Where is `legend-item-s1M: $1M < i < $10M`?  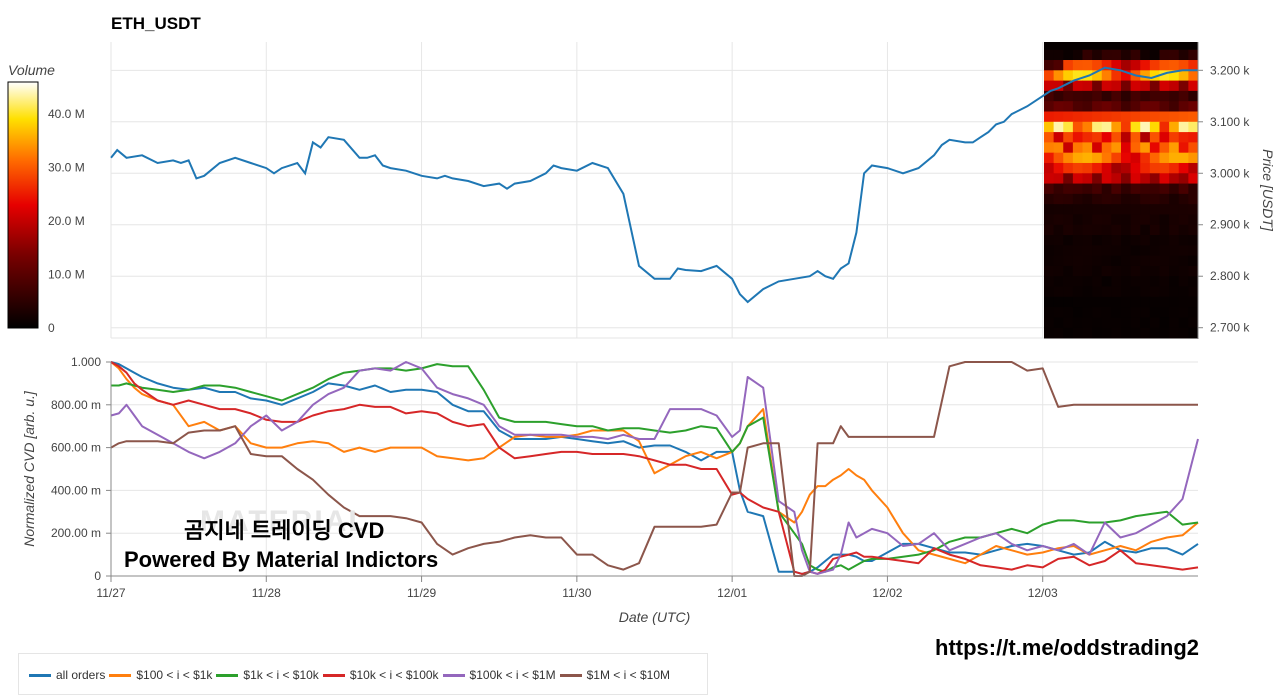 legend-item-s1M: $1M < i < $10M is located at coordinates (614, 675).